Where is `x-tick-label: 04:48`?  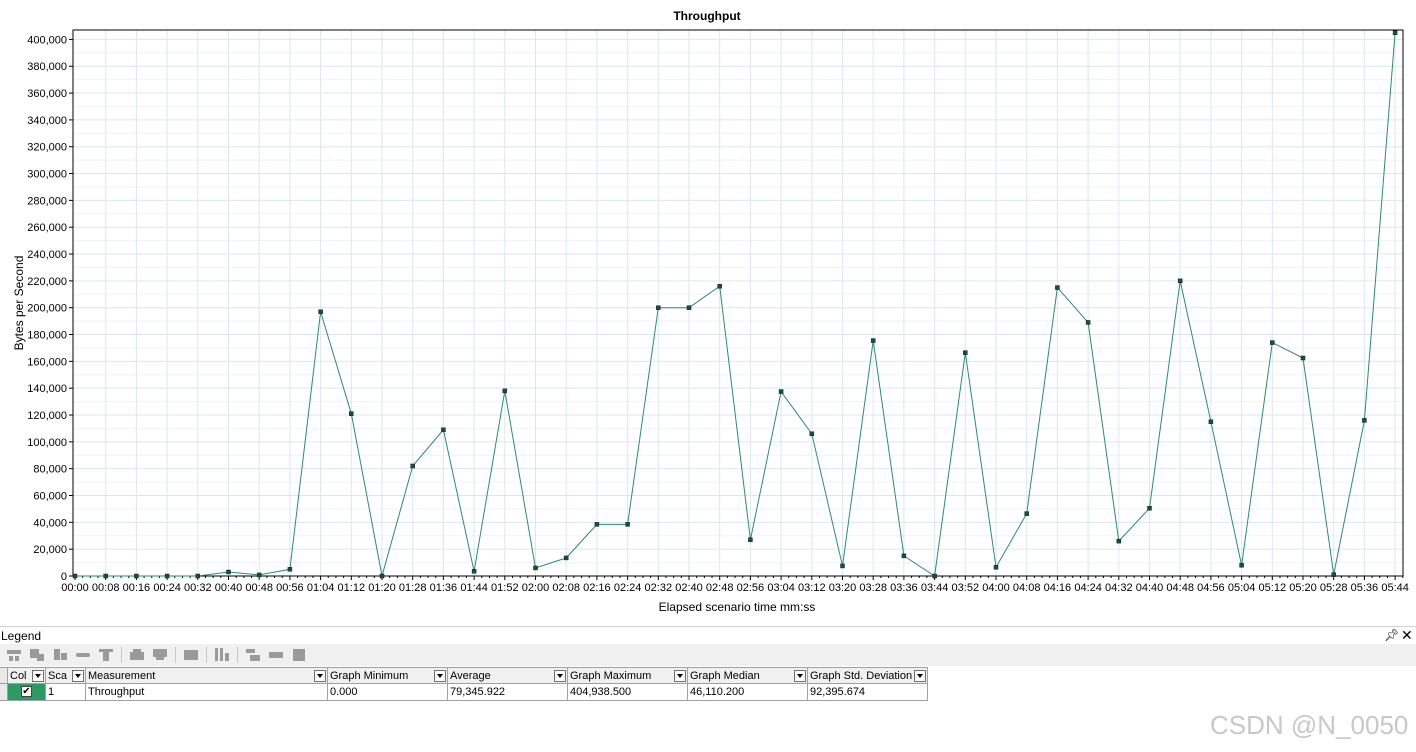
x-tick-label: 04:48 is located at coordinates (1180, 588).